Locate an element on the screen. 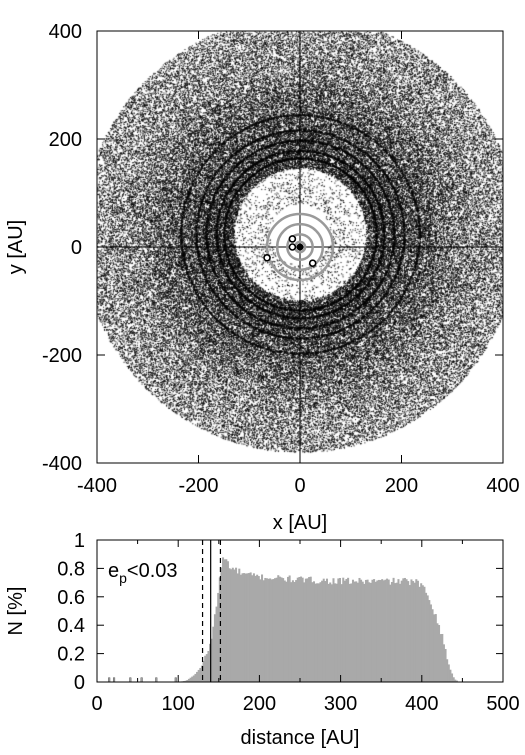 The image size is (525, 755). y-tick-label: -200 is located at coordinates (62, 356).